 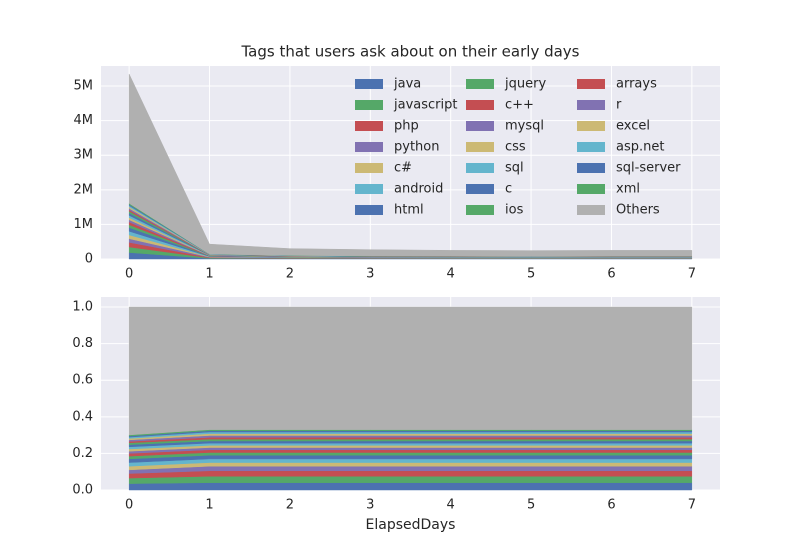 I want to click on legend-label: android, so click(x=418, y=189).